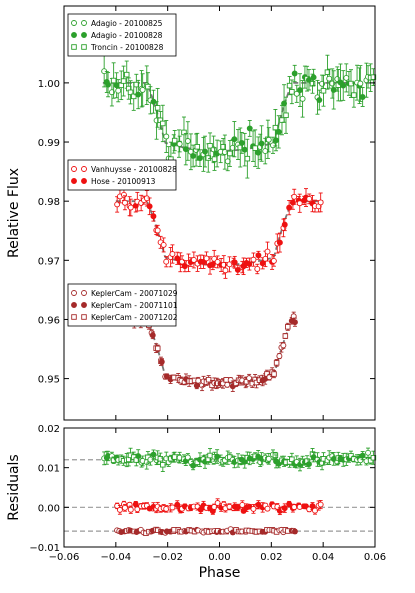  Describe the element at coordinates (134, 293) in the screenshot. I see `legend-entry-label: KeplerCam - 20071029` at that location.